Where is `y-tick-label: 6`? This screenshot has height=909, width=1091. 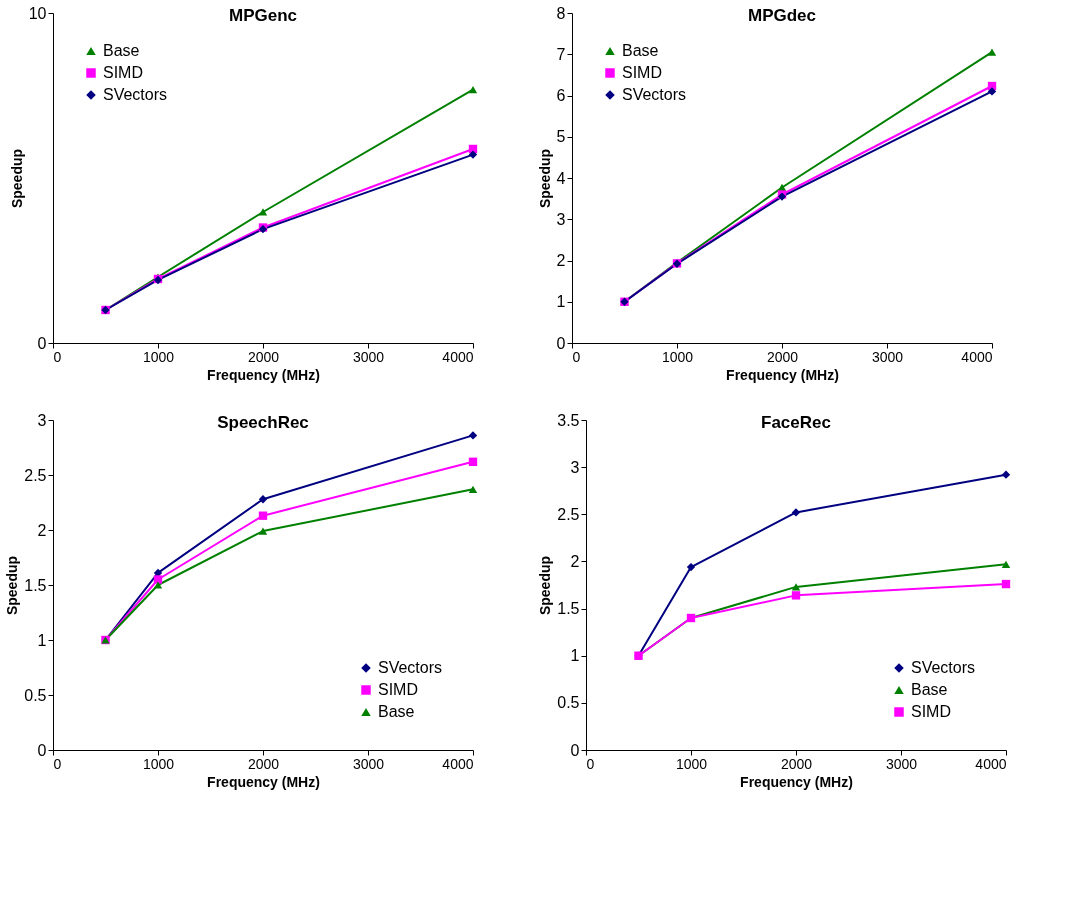
y-tick-label: 6 is located at coordinates (561, 95).